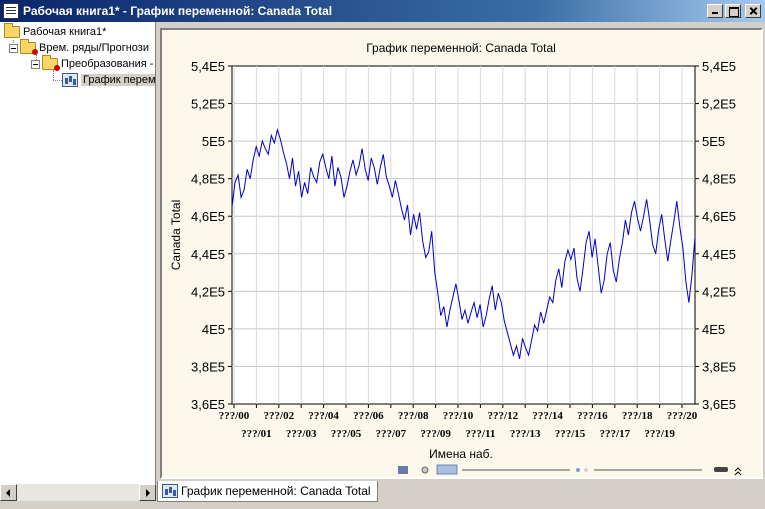 The image size is (765, 509). What do you see at coordinates (94, 48) in the screenshot?
I see `tree-item-label: Врем. ряды/Прогнози` at bounding box center [94, 48].